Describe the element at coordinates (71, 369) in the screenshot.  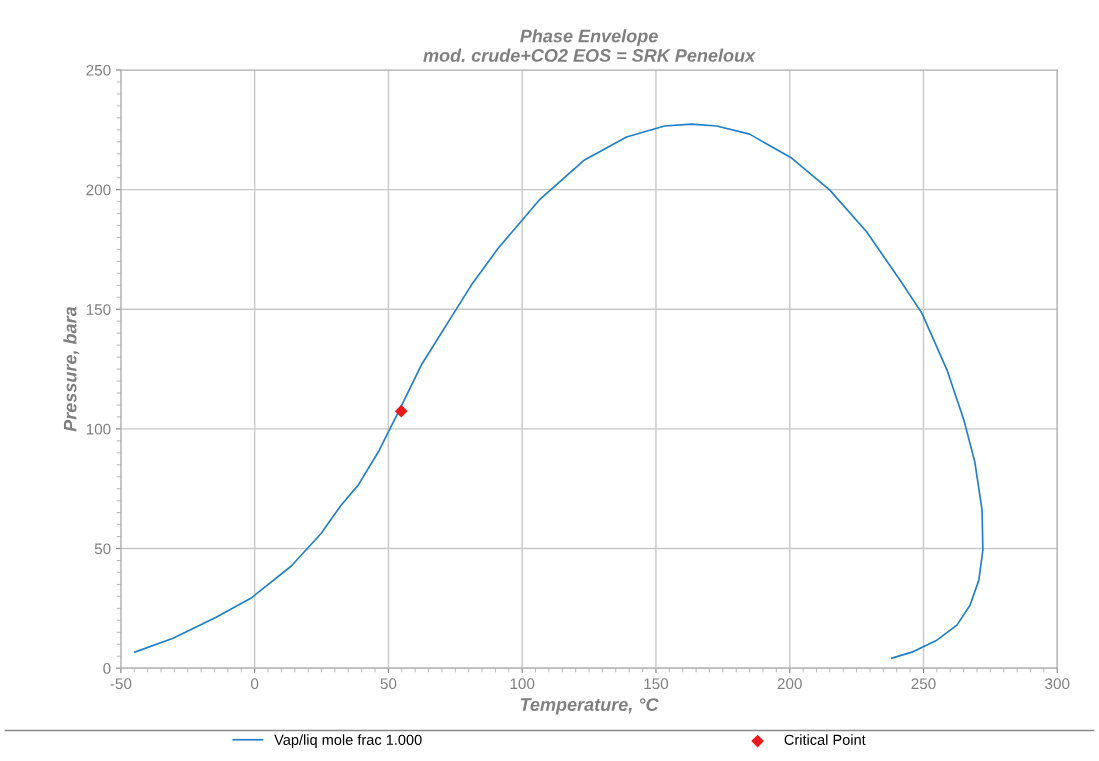
I see `y-axis-title: Pressure, bara` at that location.